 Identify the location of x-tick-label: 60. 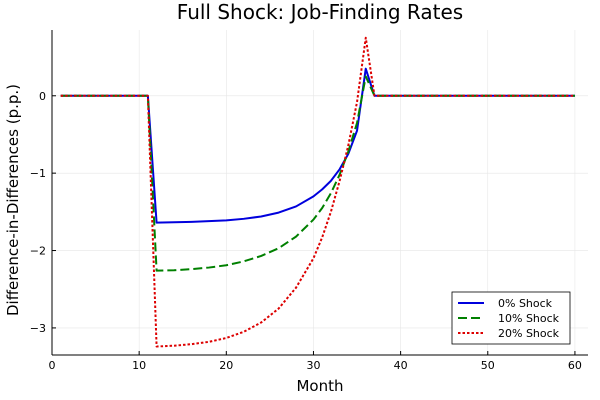
(575, 365).